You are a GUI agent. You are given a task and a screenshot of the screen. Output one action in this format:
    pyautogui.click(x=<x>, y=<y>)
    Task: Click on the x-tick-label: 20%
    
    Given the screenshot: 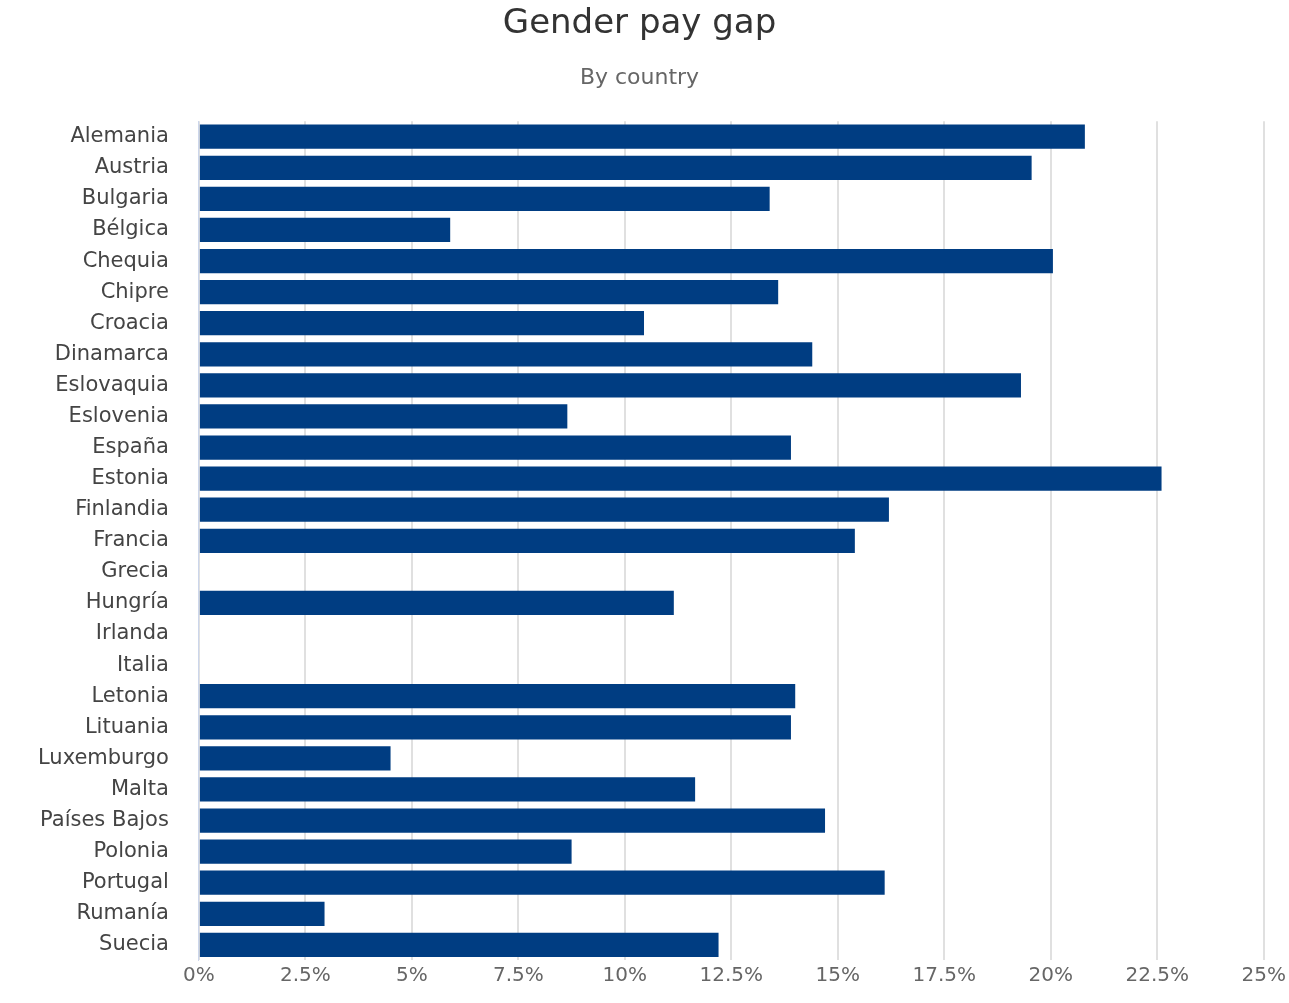 What is the action you would take?
    pyautogui.click(x=1051, y=973)
    